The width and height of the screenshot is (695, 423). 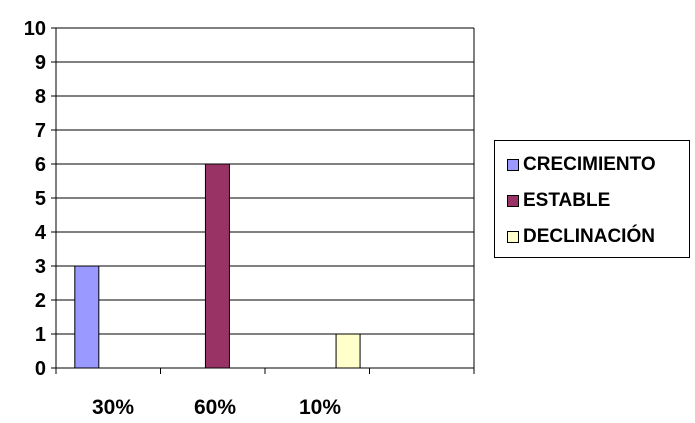 I want to click on legend-item-declinacion: DECLINACIÓN, so click(x=592, y=237).